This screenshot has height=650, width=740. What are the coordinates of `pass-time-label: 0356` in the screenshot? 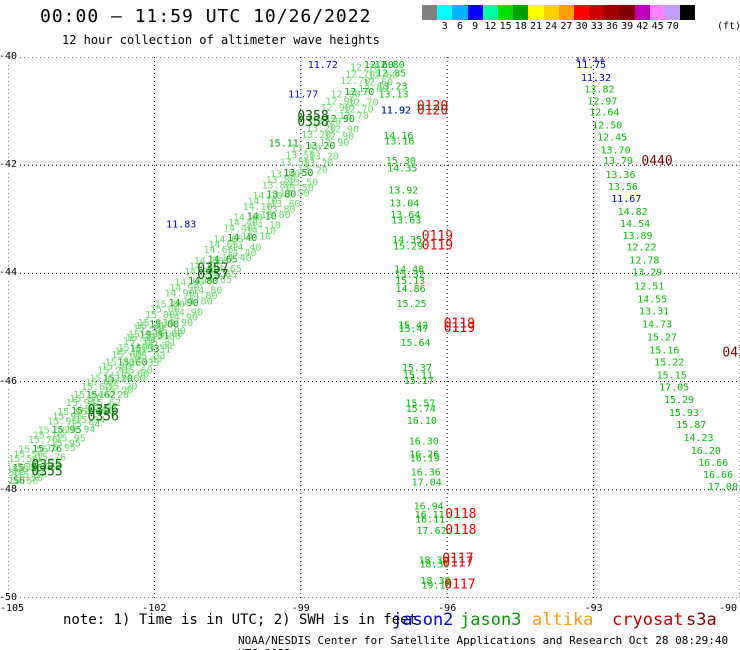 It's located at (103, 417).